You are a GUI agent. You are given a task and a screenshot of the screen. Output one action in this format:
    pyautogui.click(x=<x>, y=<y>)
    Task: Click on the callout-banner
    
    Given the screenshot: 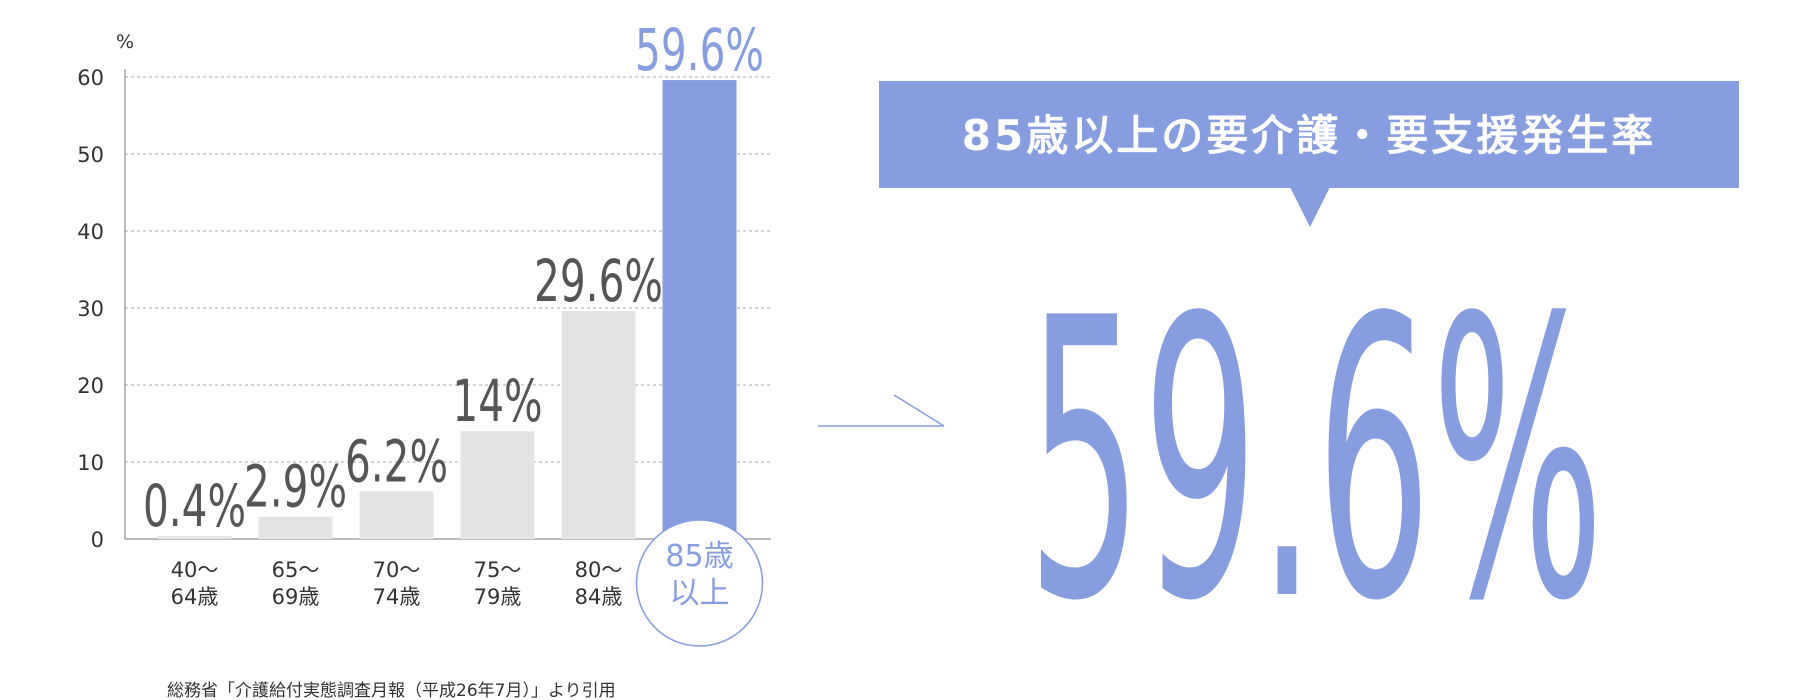 What is the action you would take?
    pyautogui.click(x=1309, y=134)
    